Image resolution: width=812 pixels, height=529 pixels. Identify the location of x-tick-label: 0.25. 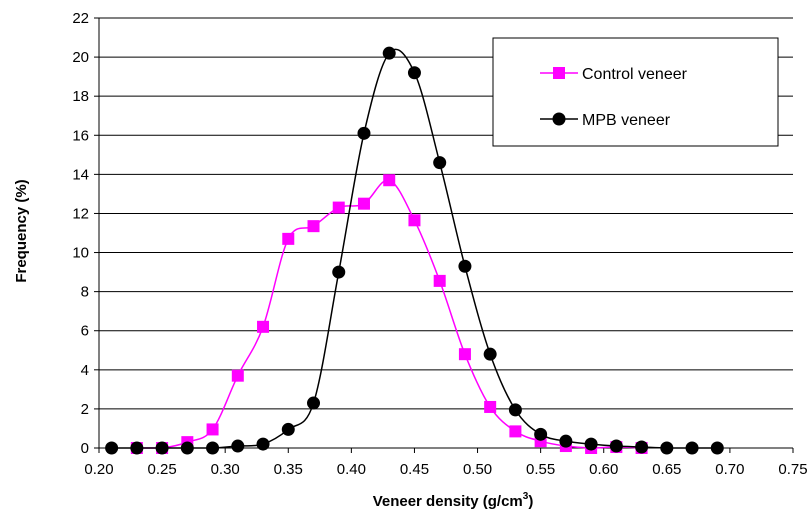
(161, 469).